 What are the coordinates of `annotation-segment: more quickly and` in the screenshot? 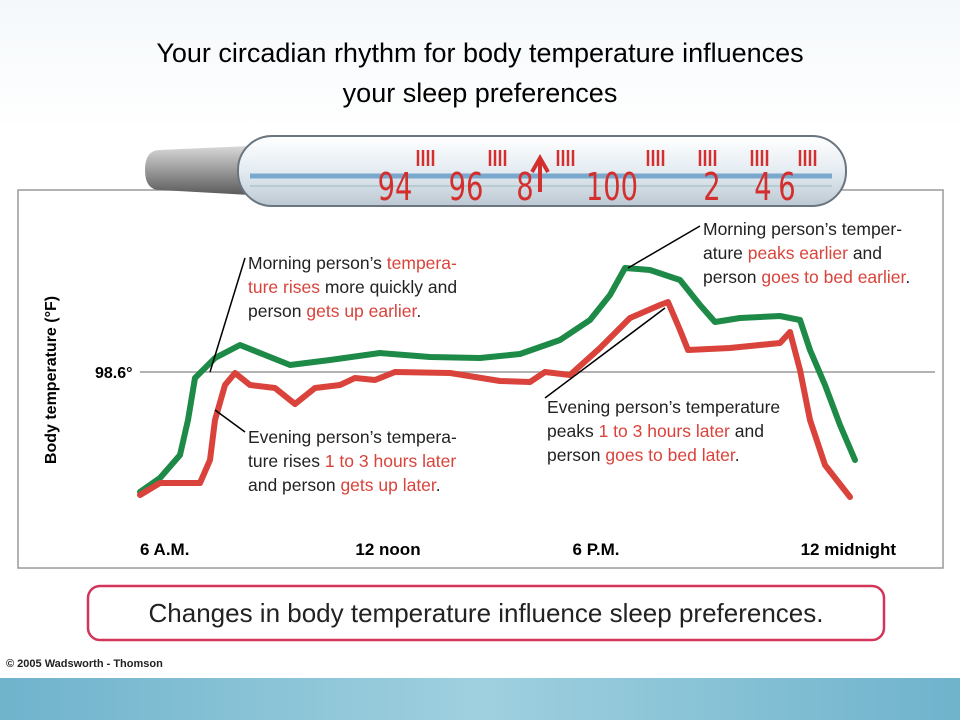 It's located at (388, 287).